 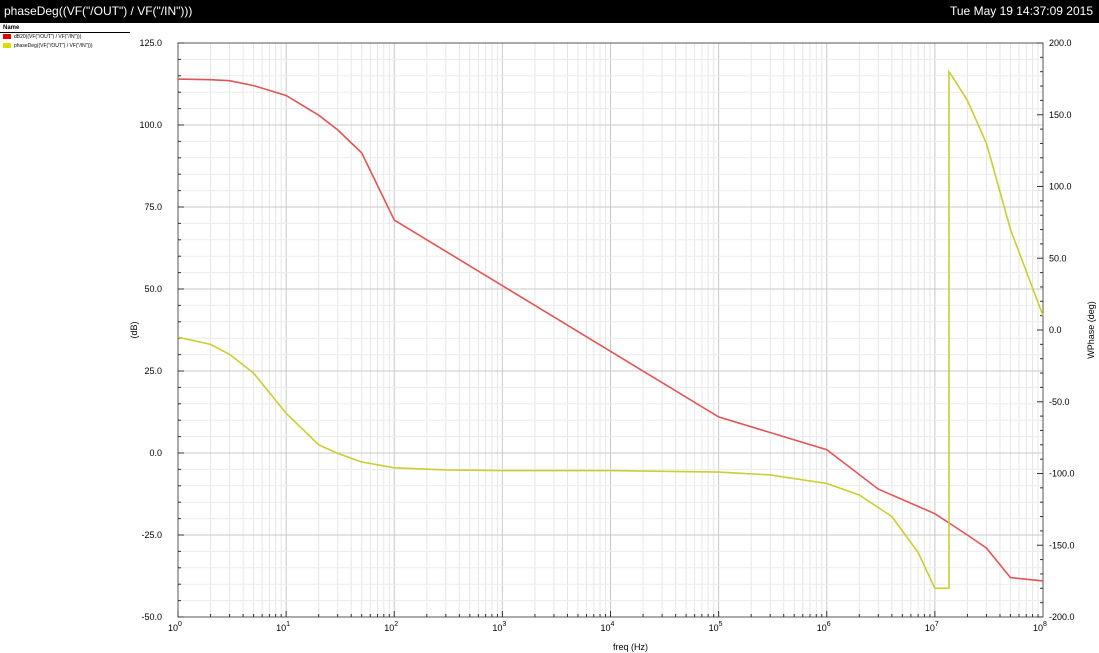 I want to click on y2-tick-label: 150.0, so click(x=1060, y=115).